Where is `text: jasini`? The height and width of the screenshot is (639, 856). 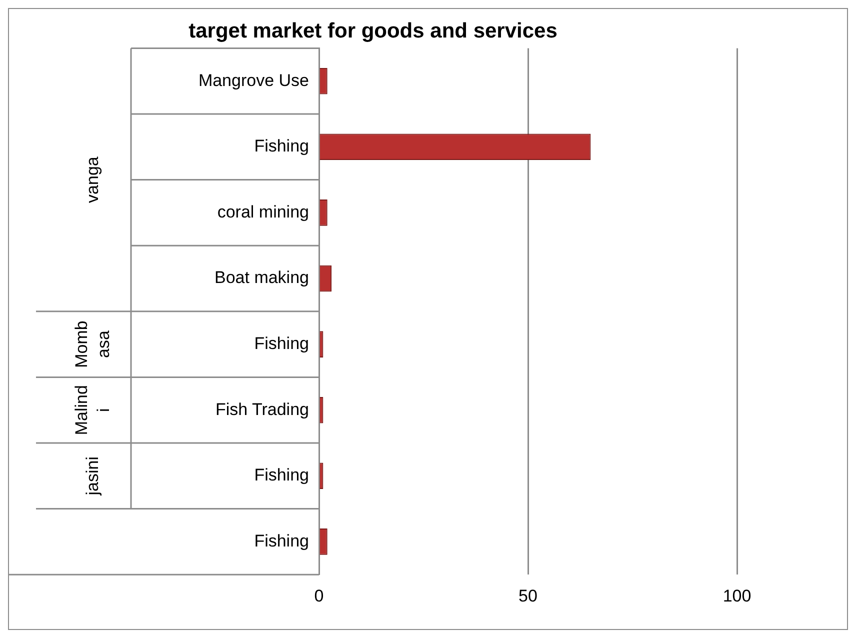
text: jasini is located at coordinates (92, 476).